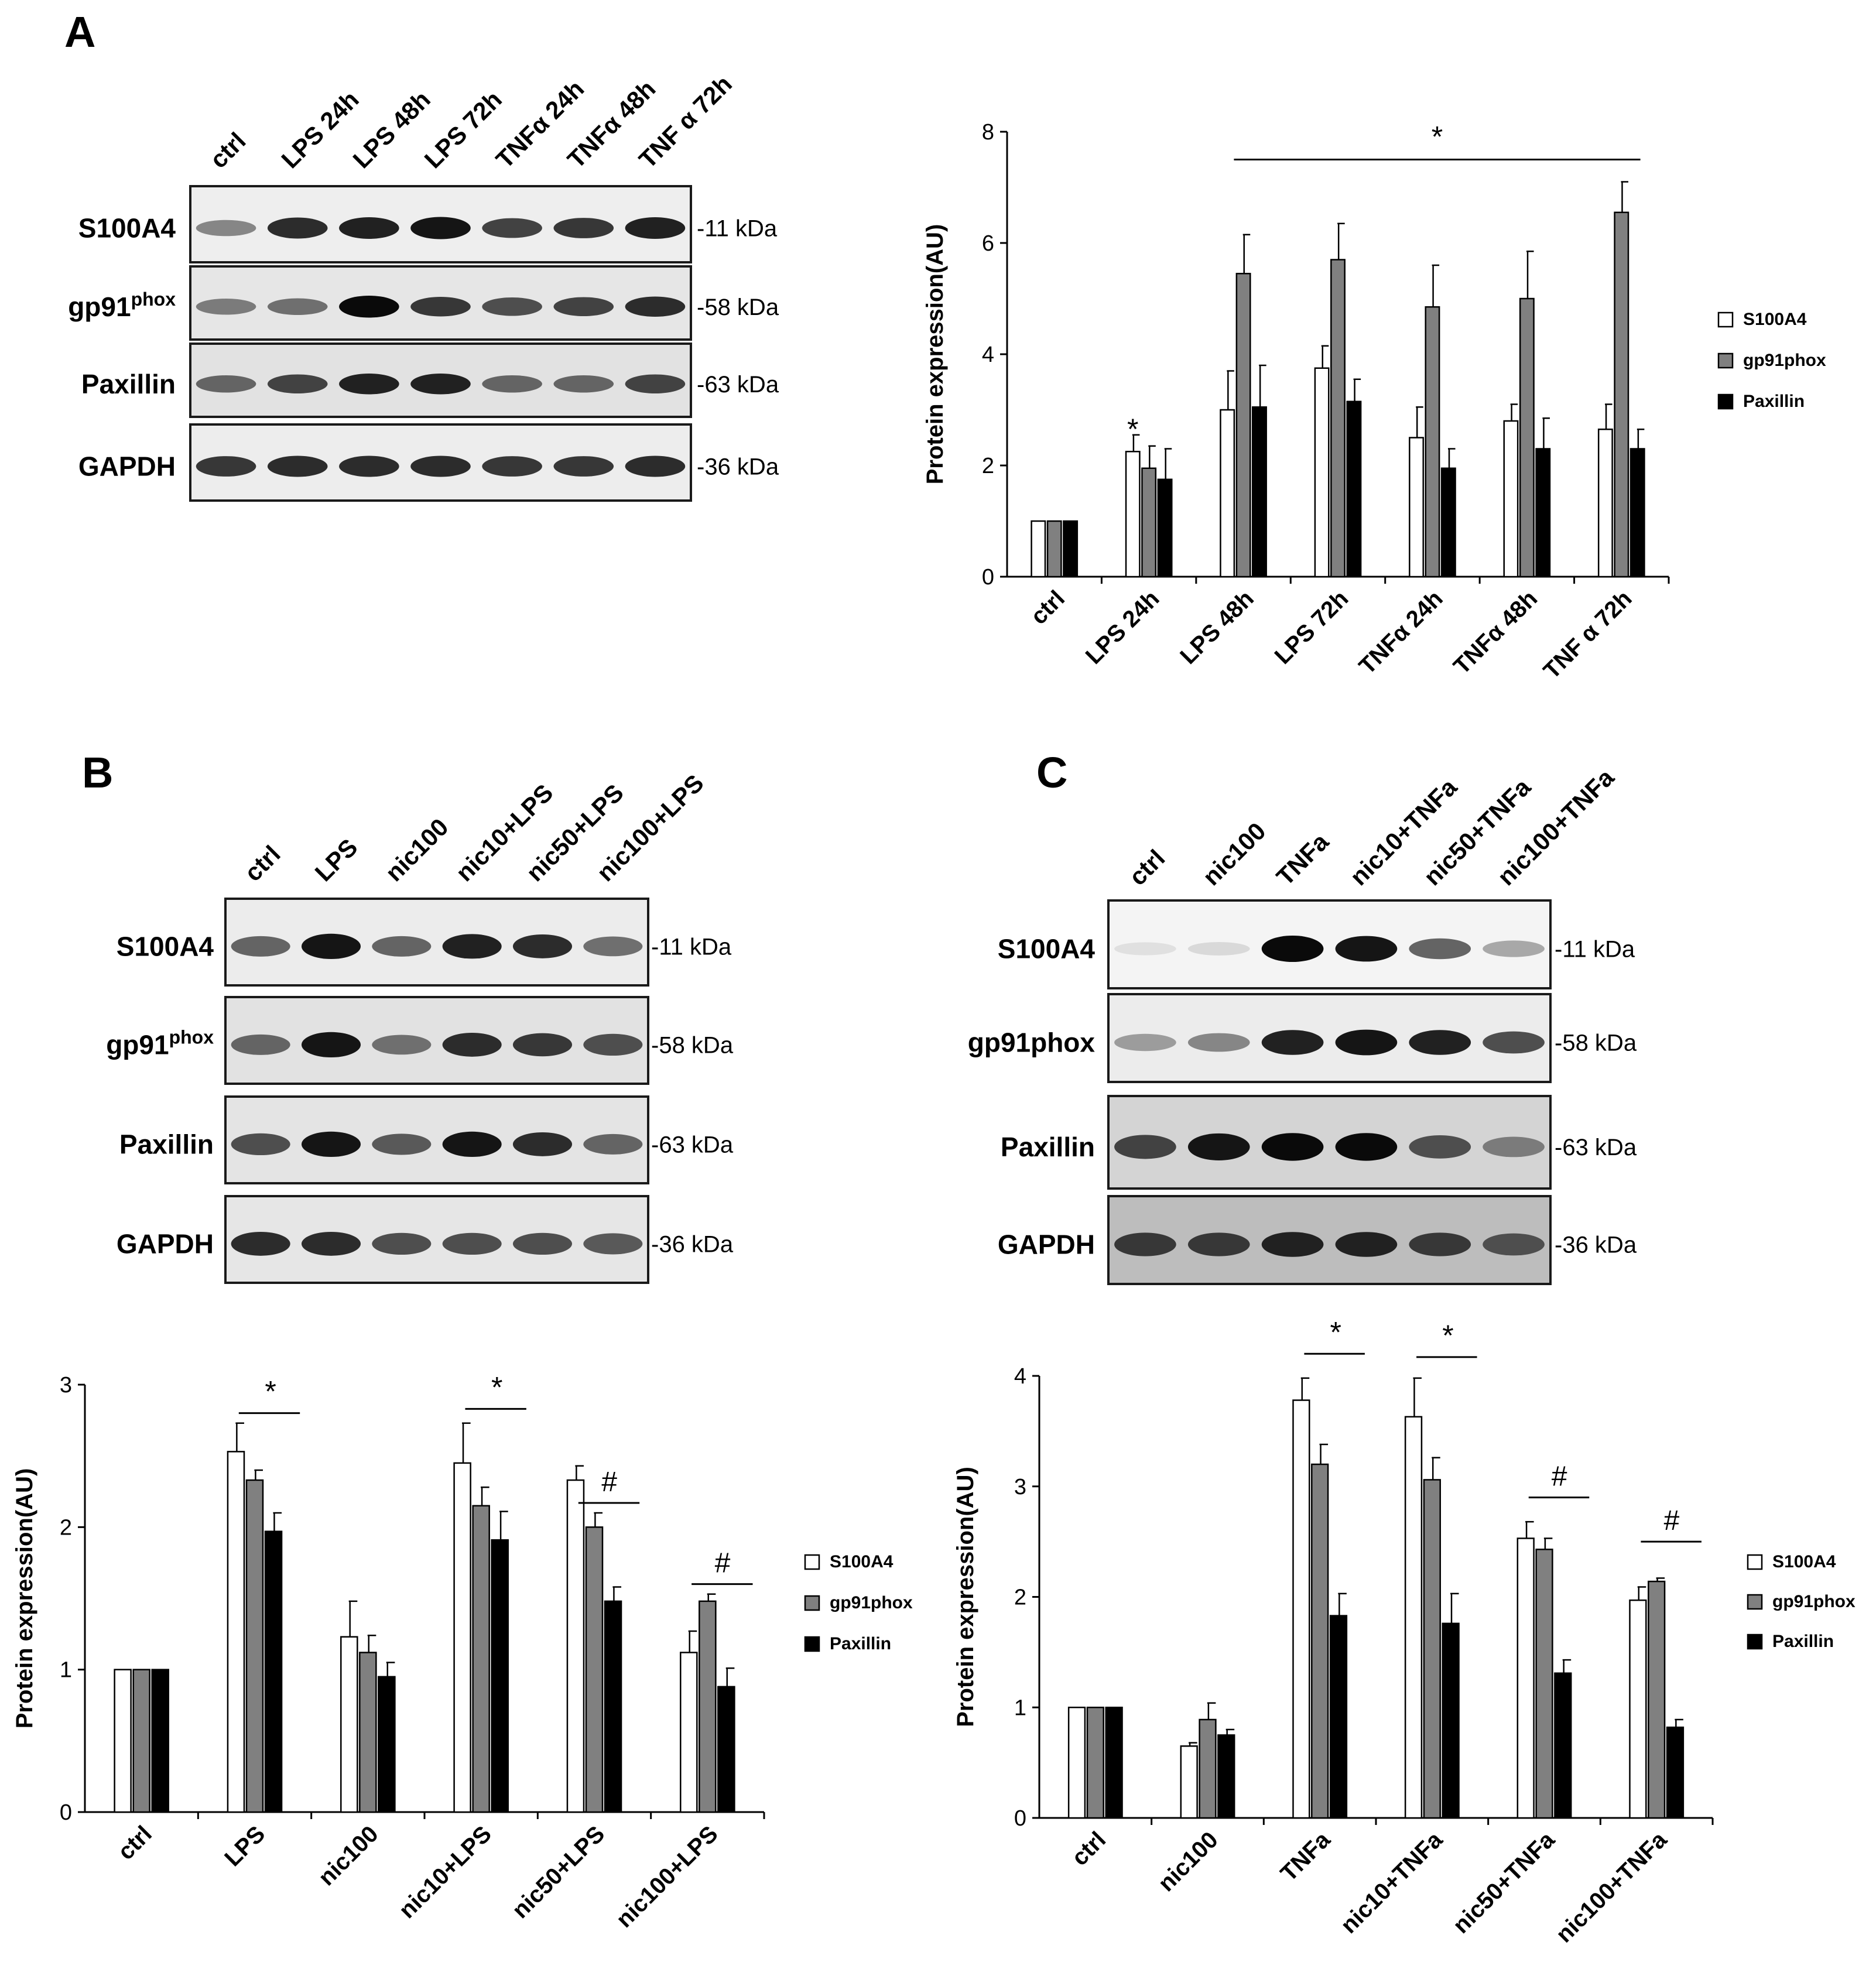 This screenshot has width=1876, height=1976. I want to click on y-tick-label: 6, so click(988, 243).